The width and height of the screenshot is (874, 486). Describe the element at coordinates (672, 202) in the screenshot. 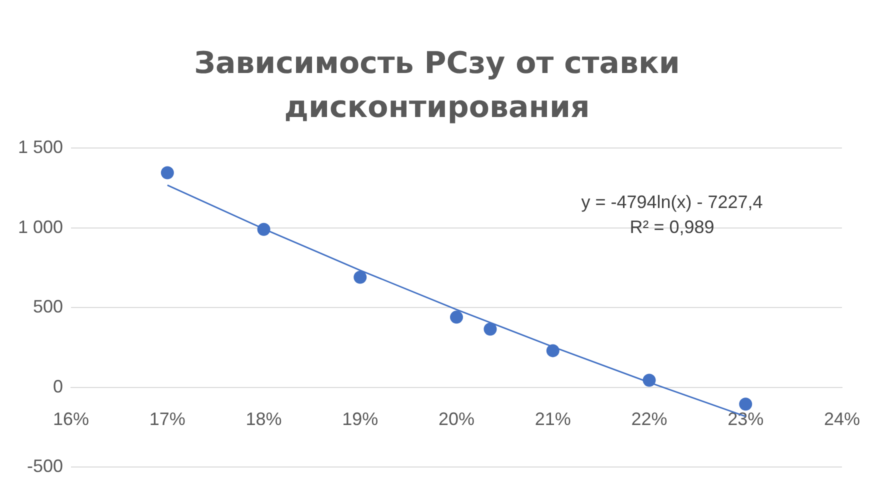

I see `annotation: y = -4794ln(x) - 7227,4` at that location.